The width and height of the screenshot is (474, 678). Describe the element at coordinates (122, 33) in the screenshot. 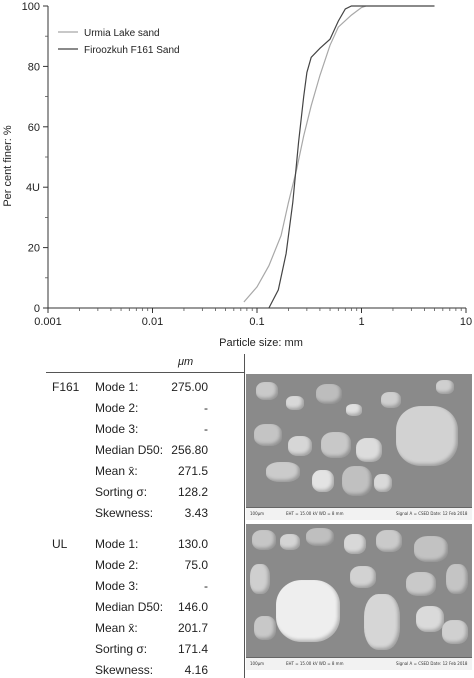

I see `legend-entry: Urmia Lake sand` at that location.